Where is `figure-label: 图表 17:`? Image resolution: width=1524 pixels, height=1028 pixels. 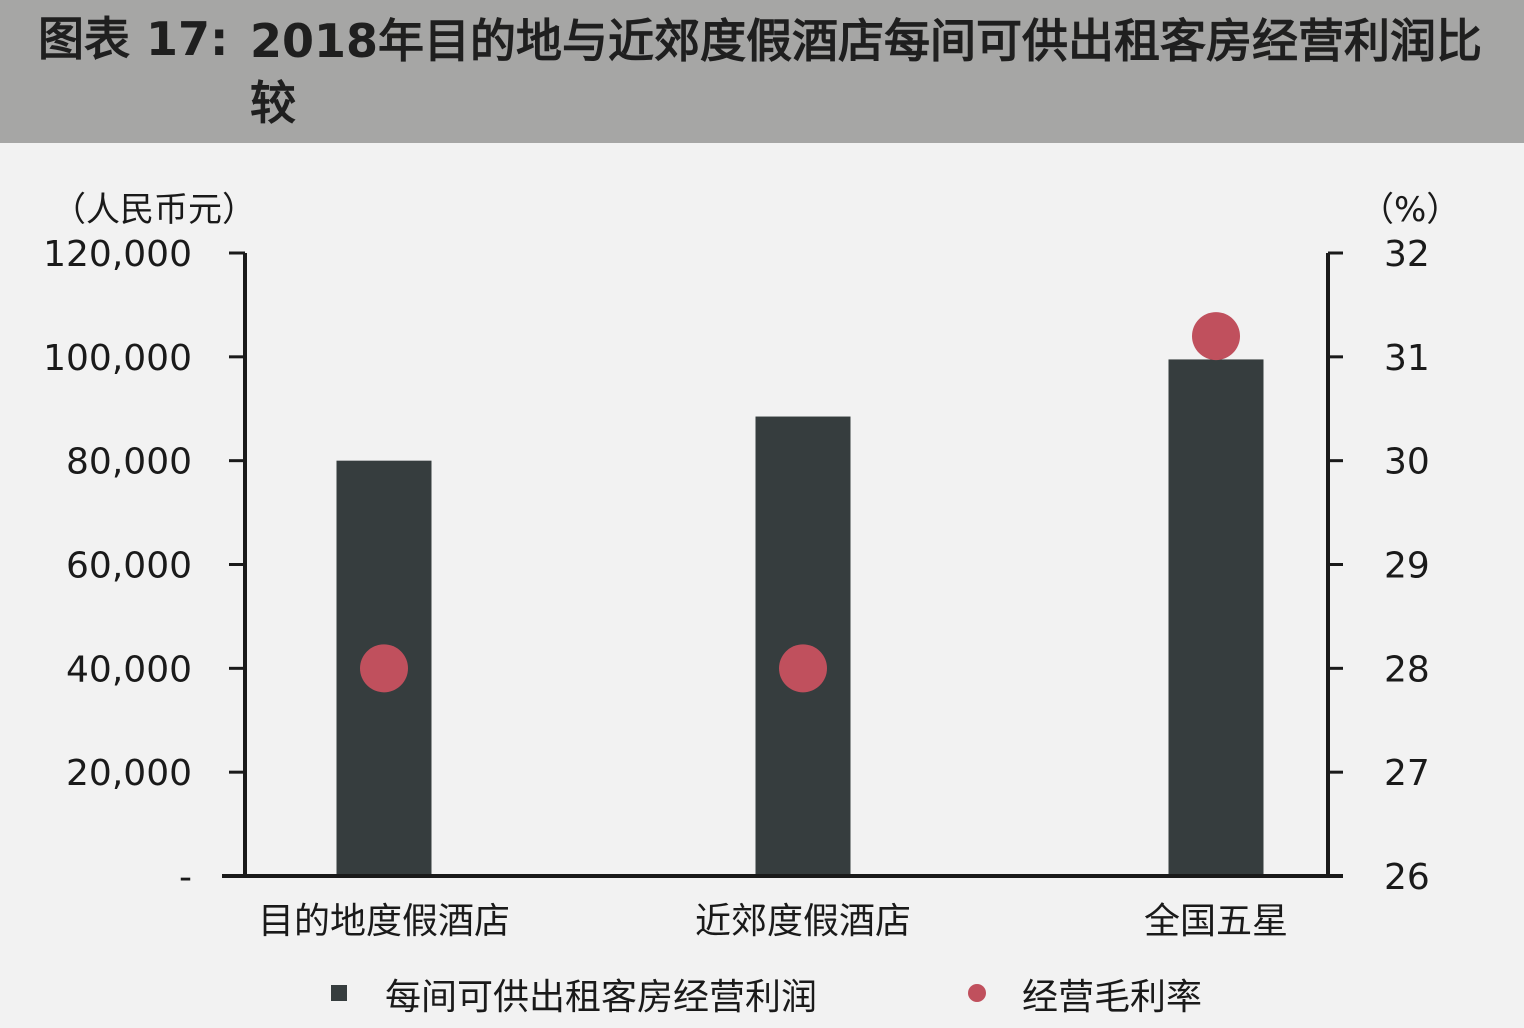 figure-label: 图表 17: is located at coordinates (133, 39).